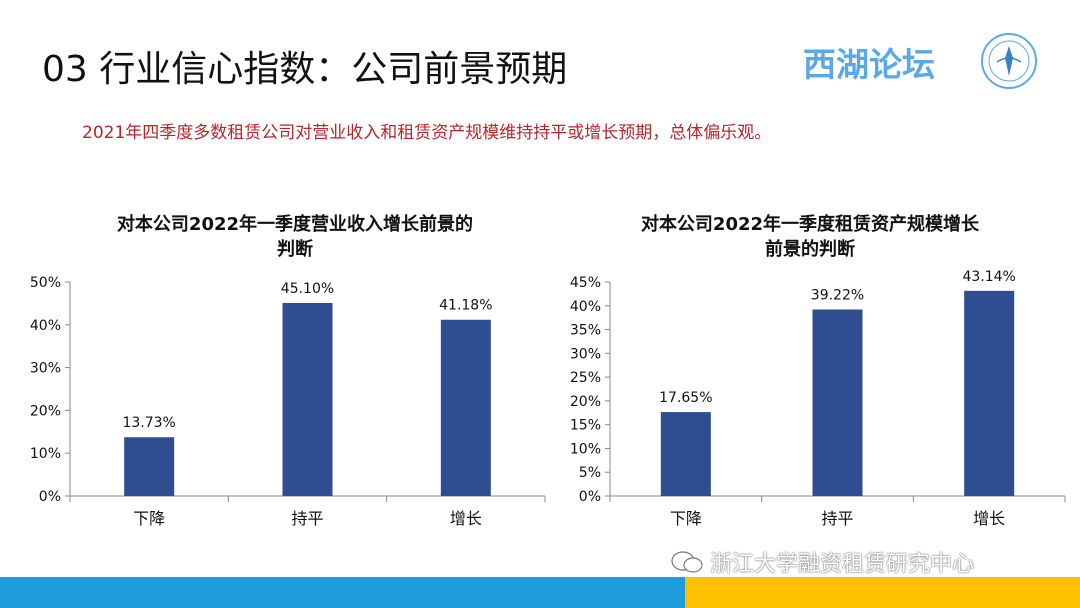  I want to click on brand-logo-text: 西湖论坛, so click(869, 64).